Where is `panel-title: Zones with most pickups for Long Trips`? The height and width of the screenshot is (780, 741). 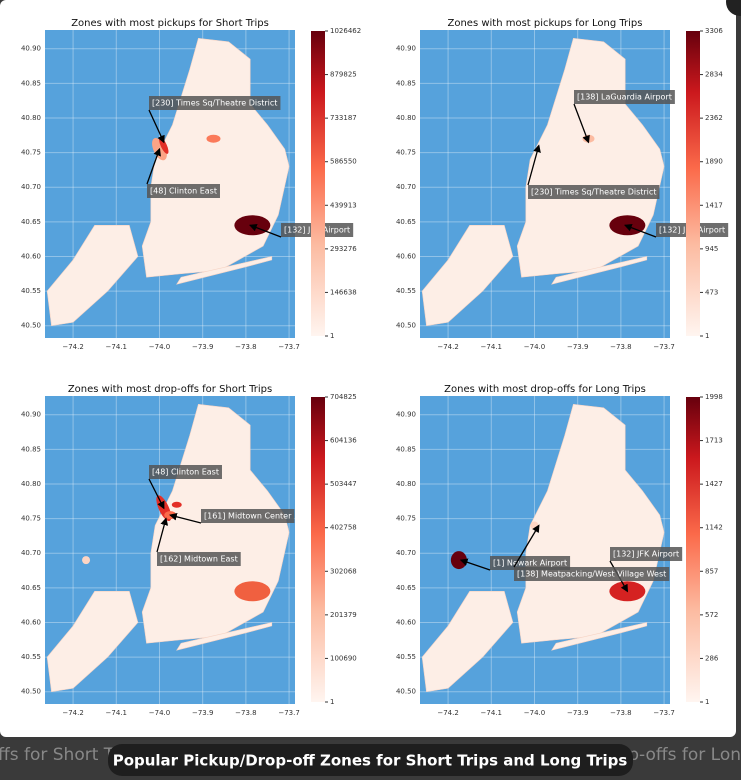 panel-title: Zones with most pickups for Long Trips is located at coordinates (545, 23).